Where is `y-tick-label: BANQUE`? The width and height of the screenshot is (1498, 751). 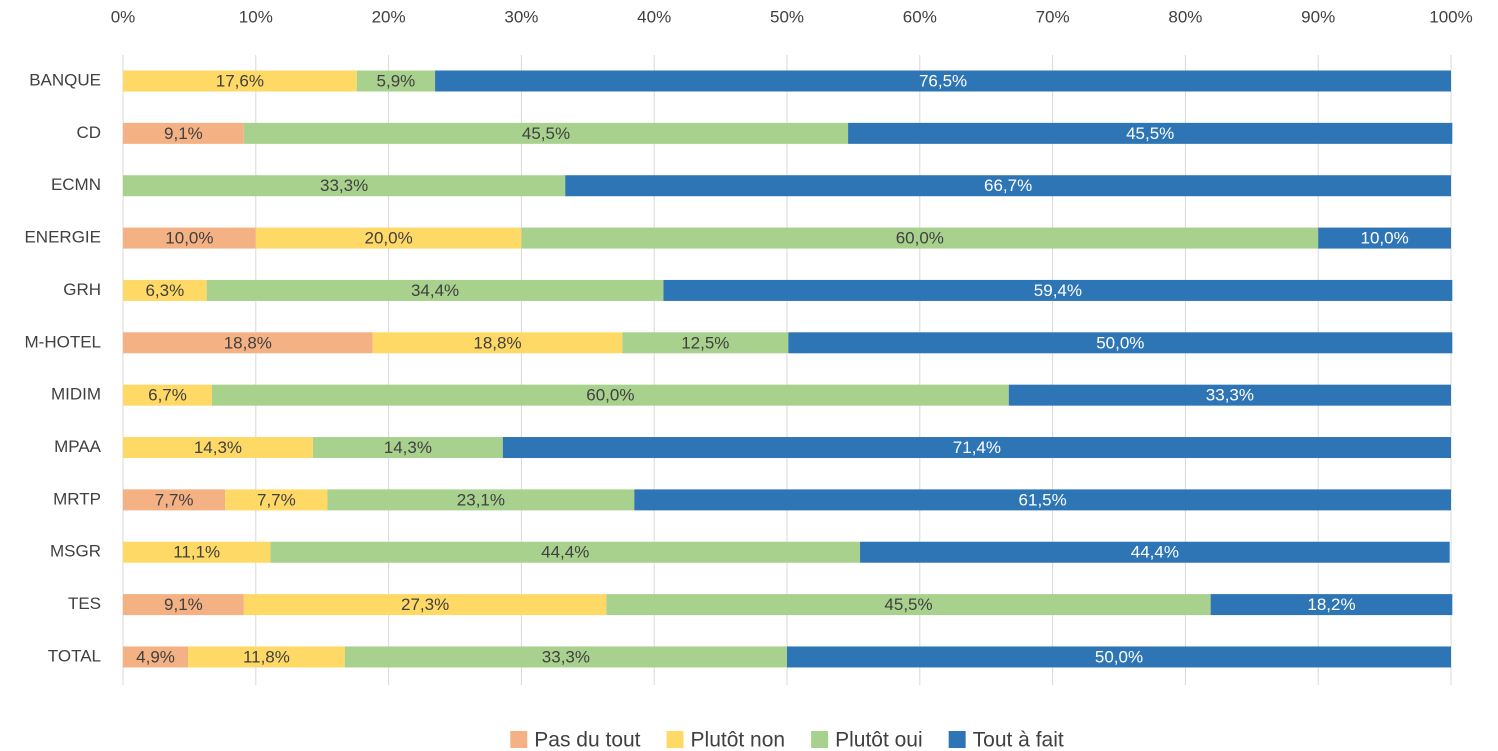 y-tick-label: BANQUE is located at coordinates (65, 79).